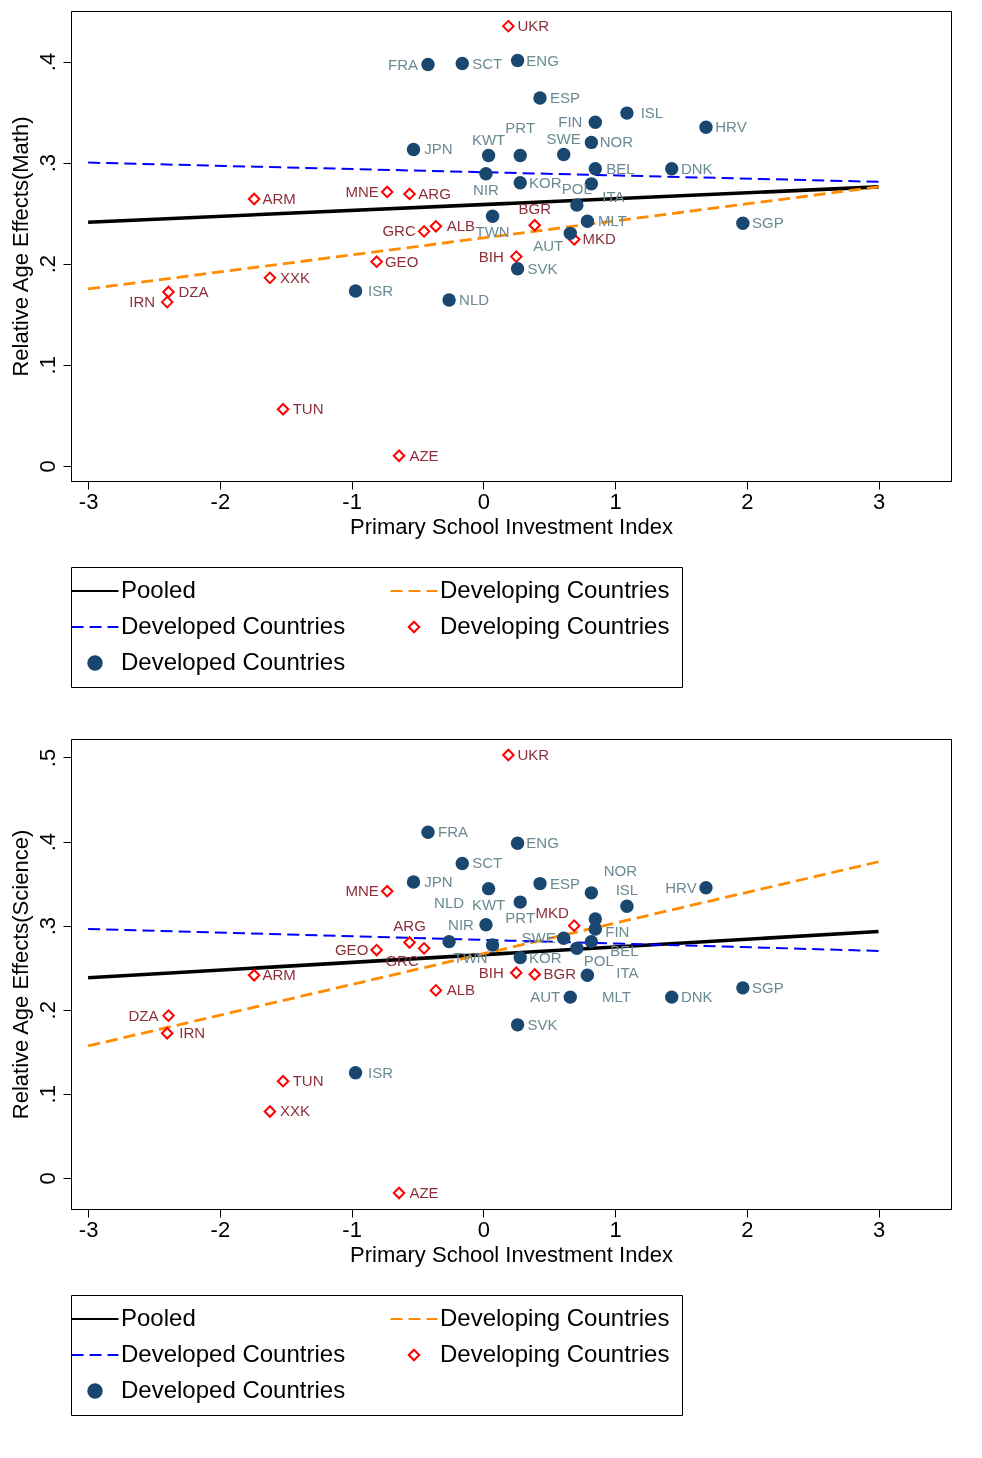 This screenshot has width=982, height=1458. I want to click on y-tick-label: .3, so click(47, 163).